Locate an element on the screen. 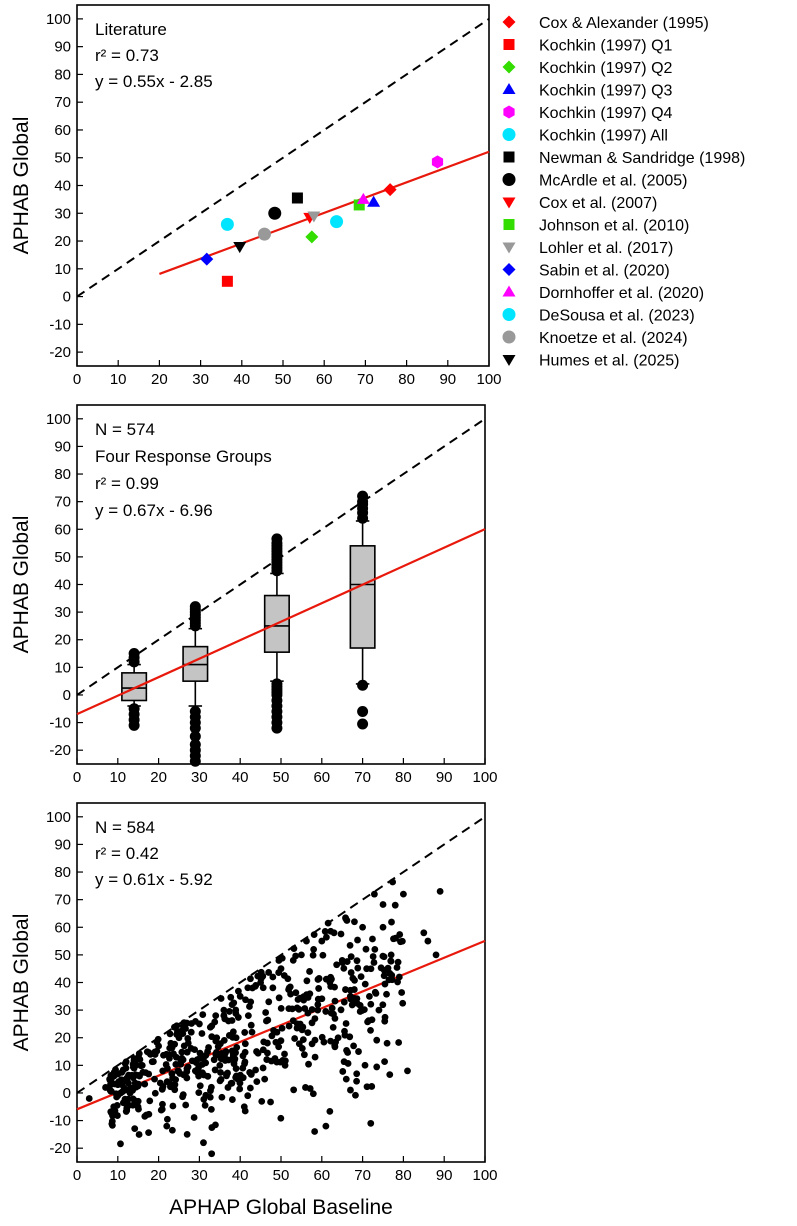 This screenshot has height=1226, width=797. box is located at coordinates (134, 687).